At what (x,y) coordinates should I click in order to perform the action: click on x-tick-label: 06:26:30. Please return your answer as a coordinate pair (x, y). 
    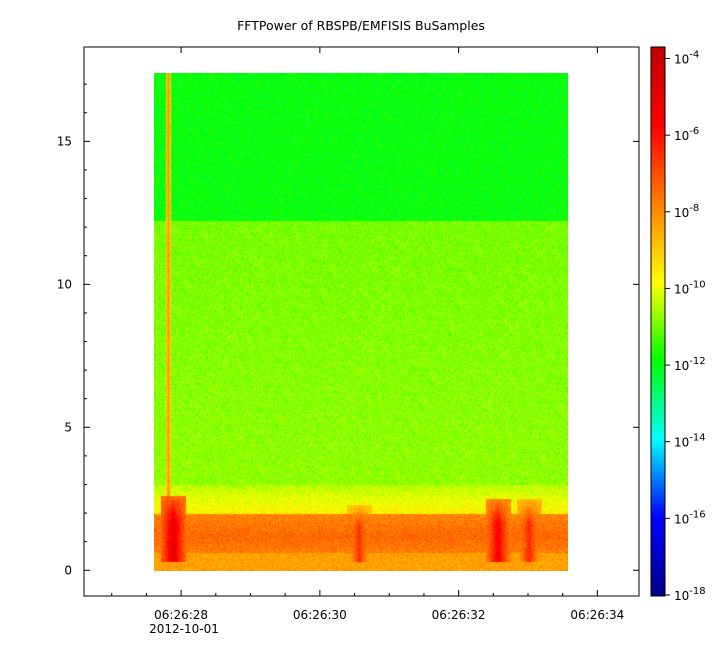
    Looking at the image, I should click on (320, 615).